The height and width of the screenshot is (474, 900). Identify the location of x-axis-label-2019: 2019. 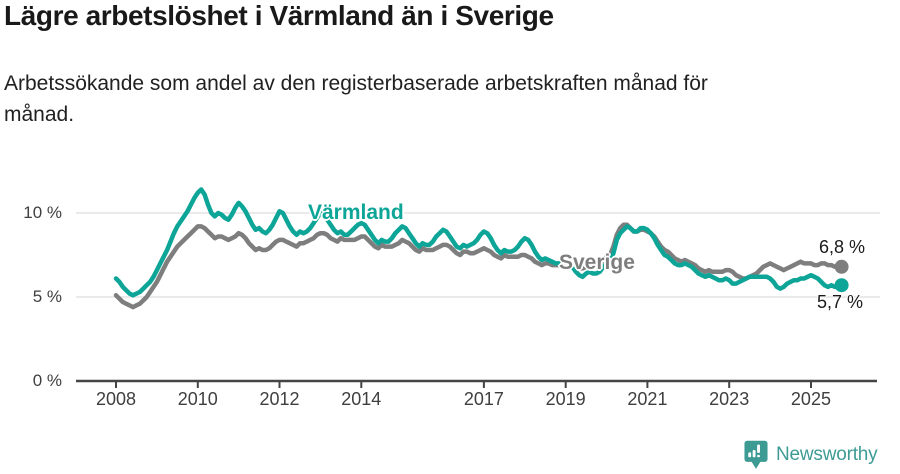
(565, 399).